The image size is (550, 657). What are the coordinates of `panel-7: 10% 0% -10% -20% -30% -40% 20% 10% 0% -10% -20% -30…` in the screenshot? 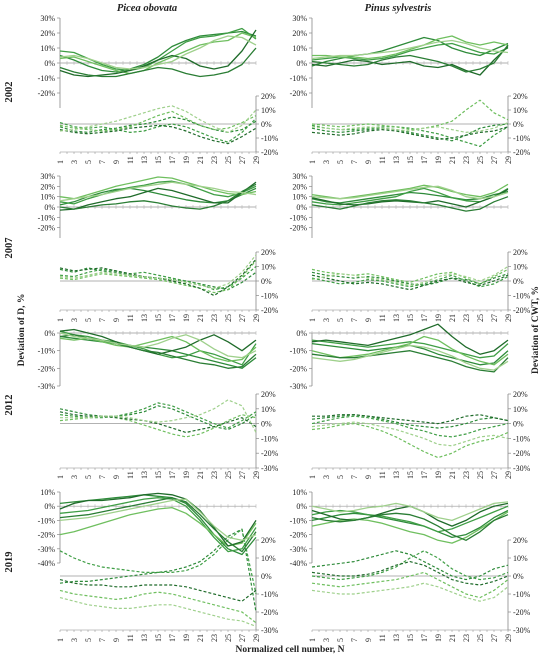 It's located at (158, 565).